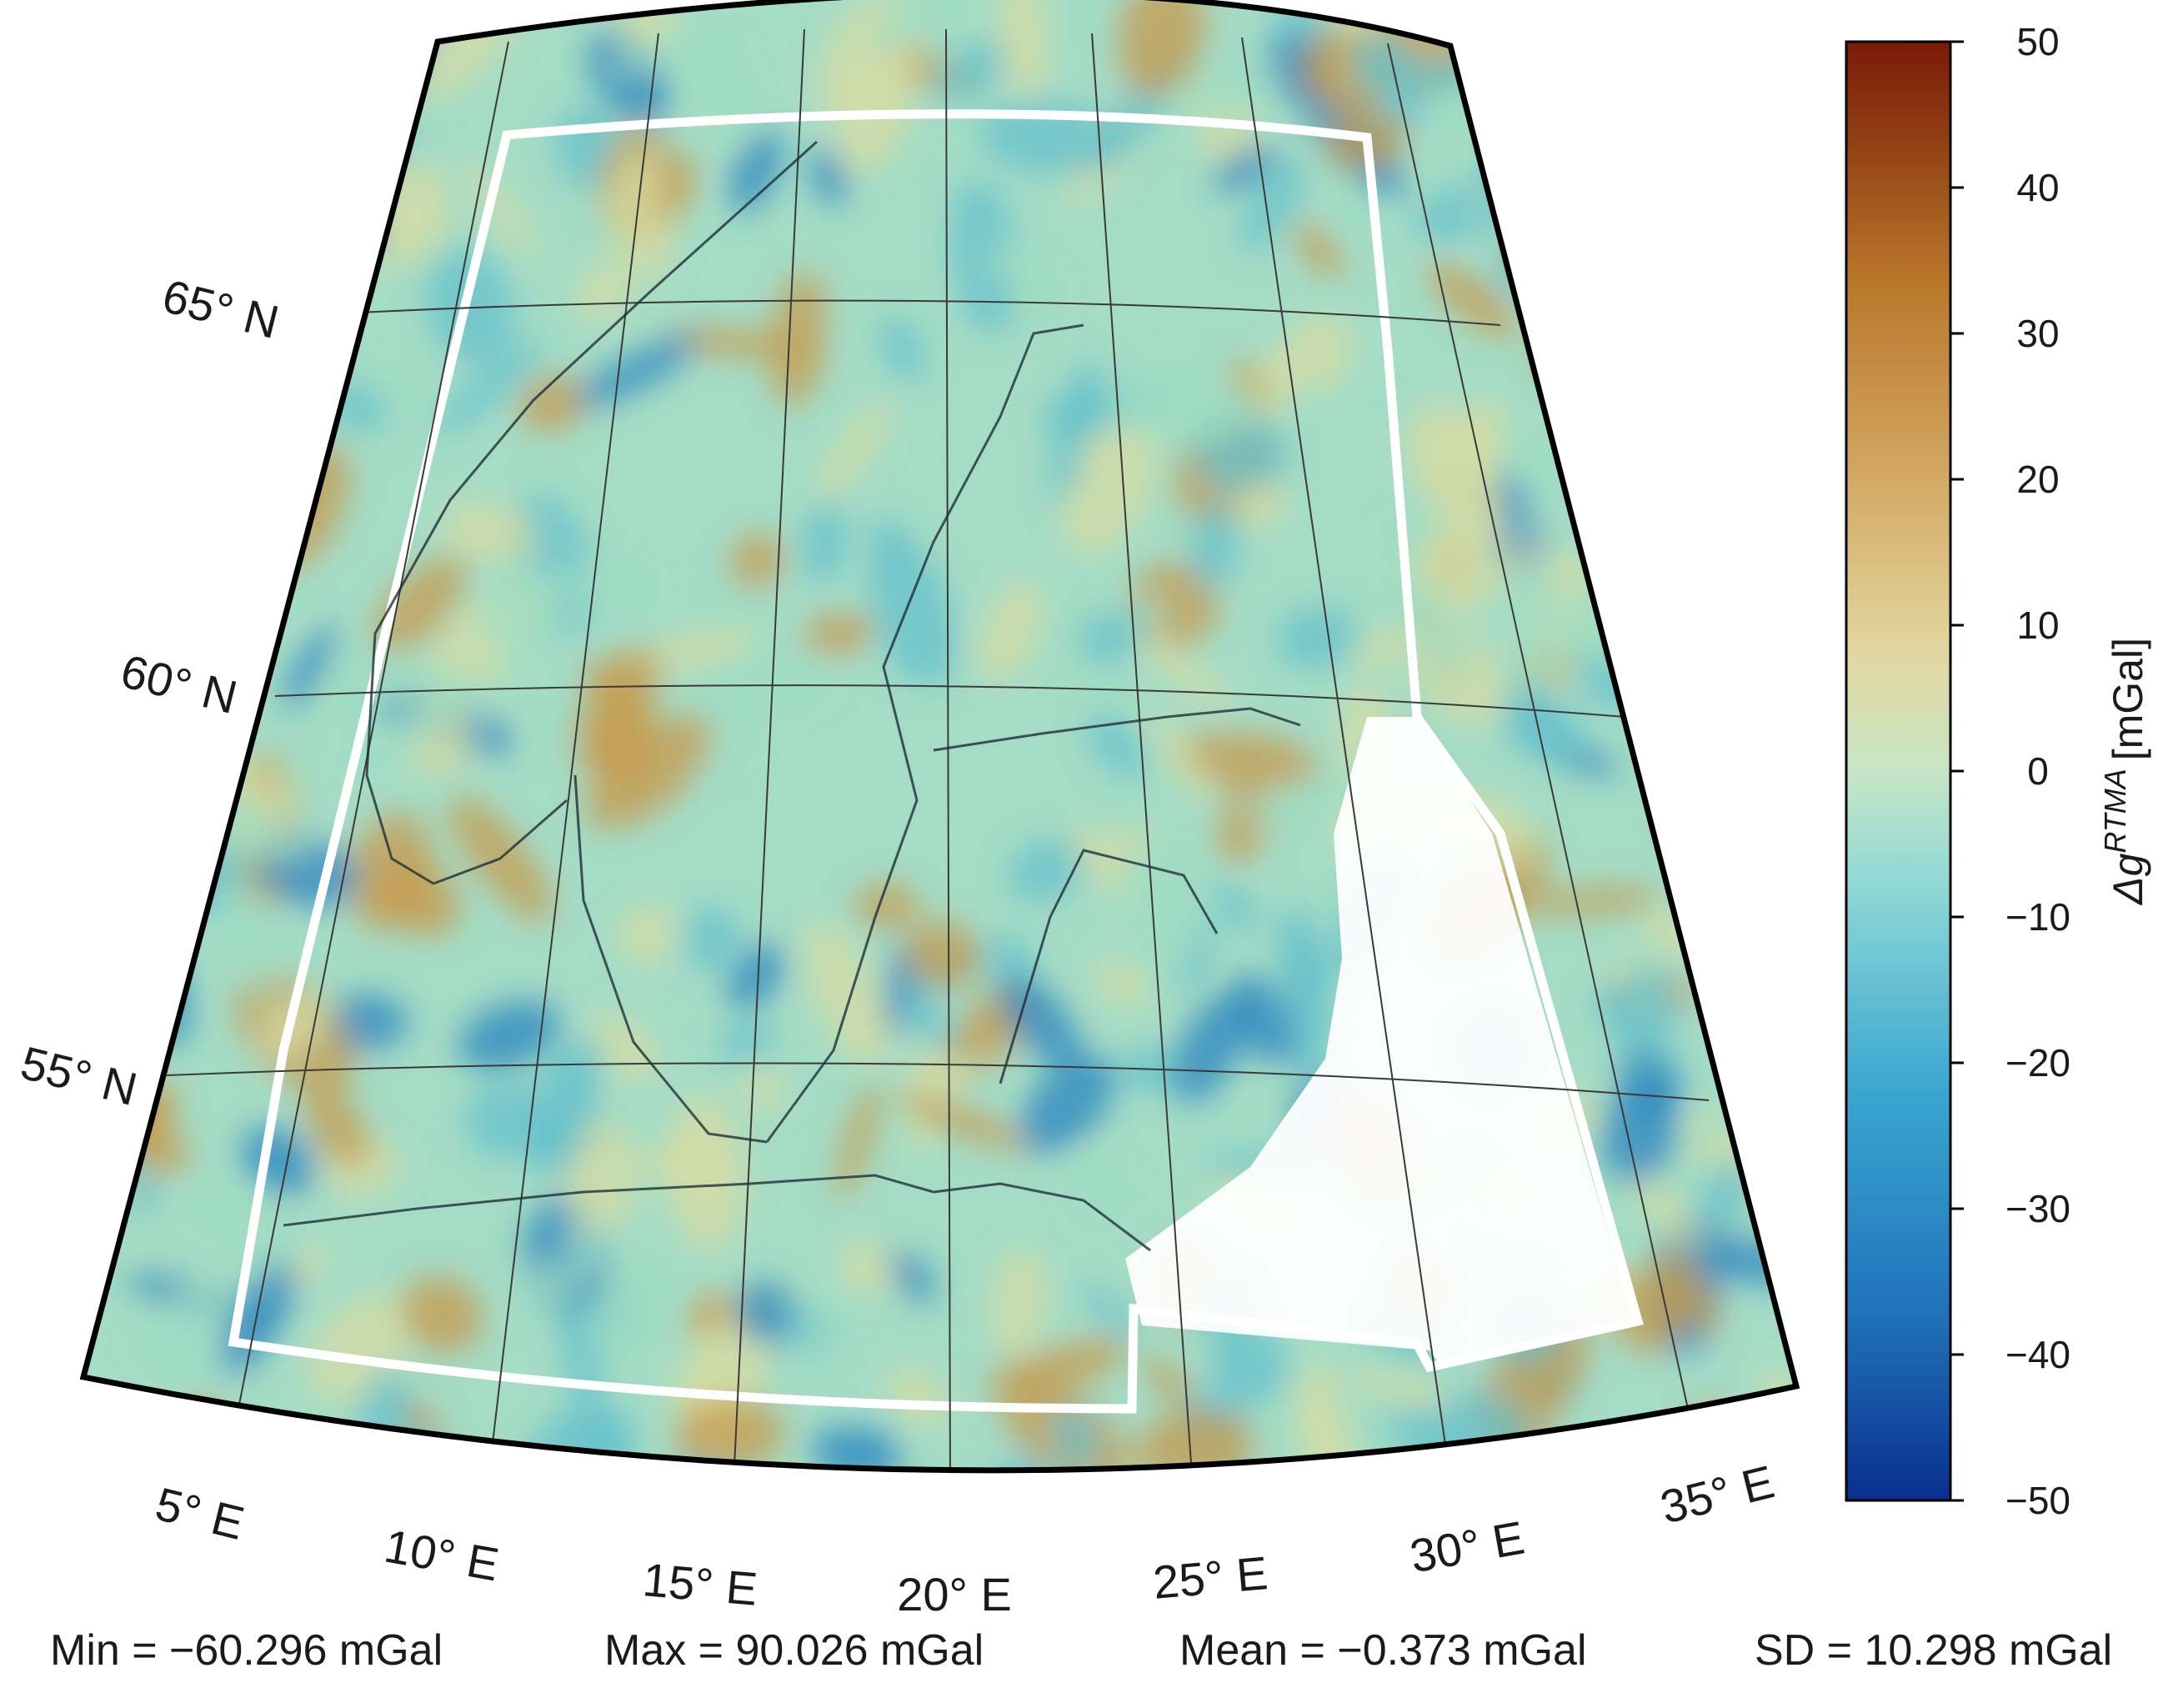  I want to click on colorbar-tick-label: 40, so click(2037, 188).